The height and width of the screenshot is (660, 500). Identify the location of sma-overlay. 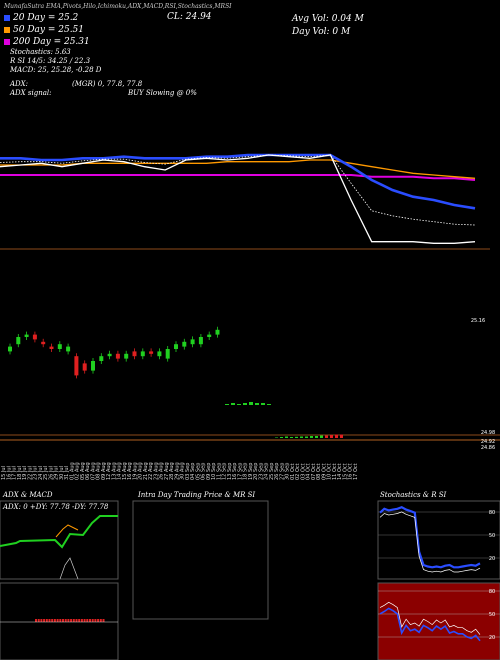
(238, 198).